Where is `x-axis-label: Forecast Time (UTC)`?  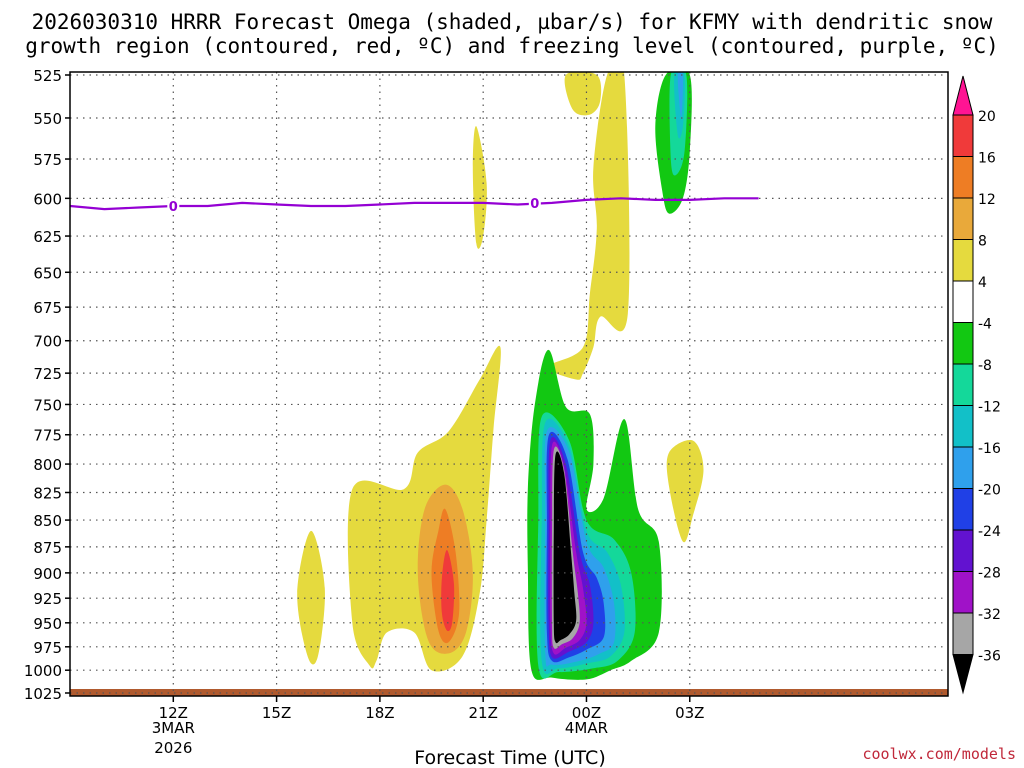 x-axis-label: Forecast Time (UTC) is located at coordinates (509, 757).